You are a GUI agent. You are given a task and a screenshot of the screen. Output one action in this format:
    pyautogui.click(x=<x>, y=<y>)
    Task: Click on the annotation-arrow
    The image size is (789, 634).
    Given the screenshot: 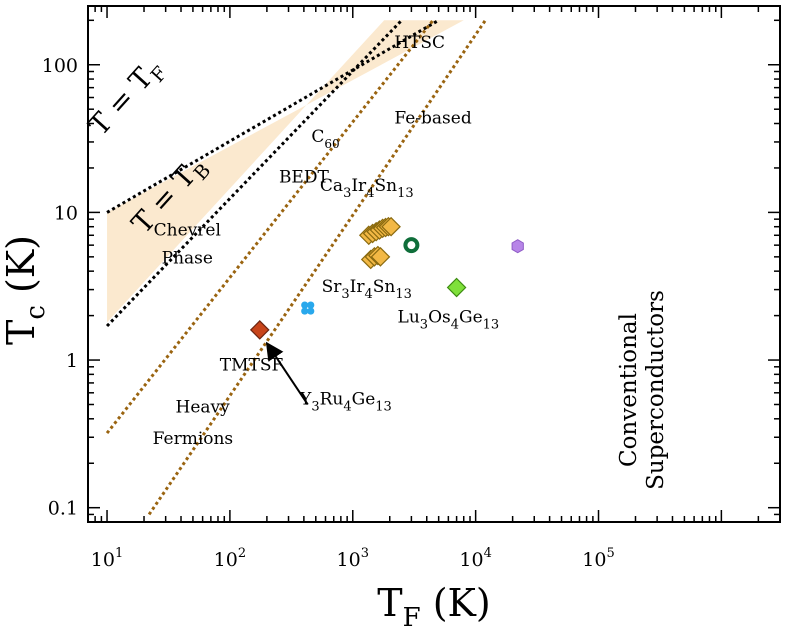 What is the action you would take?
    pyautogui.click(x=287, y=373)
    